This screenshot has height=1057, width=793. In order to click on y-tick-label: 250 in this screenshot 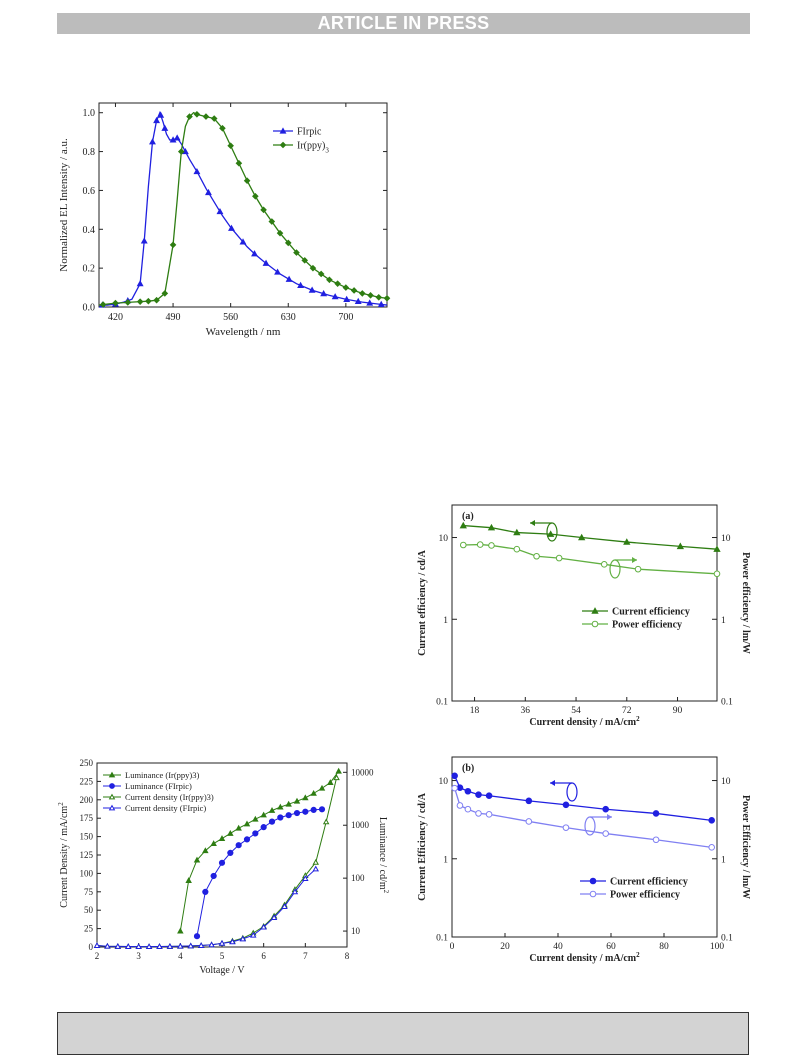, I will do `click(87, 763)`.